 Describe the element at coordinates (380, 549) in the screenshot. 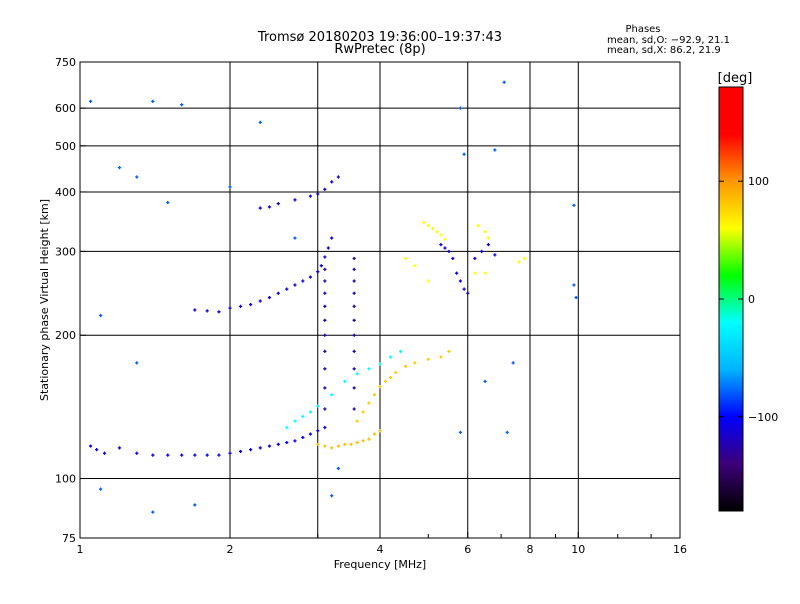

I see `x-tick-label: 4` at that location.